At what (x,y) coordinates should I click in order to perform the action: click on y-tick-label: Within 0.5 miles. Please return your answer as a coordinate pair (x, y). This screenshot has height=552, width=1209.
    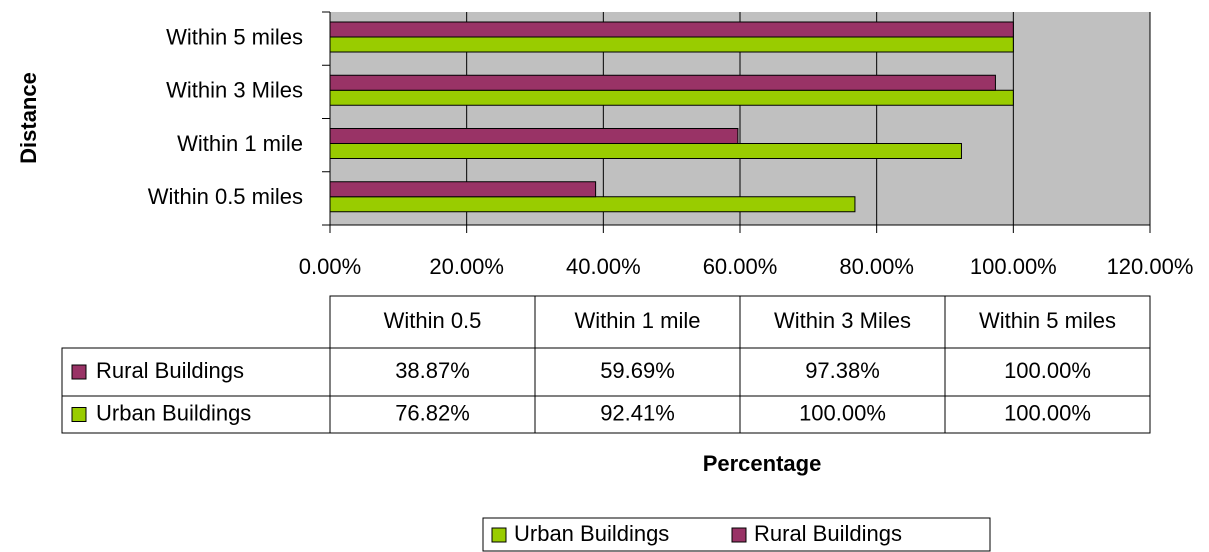
    Looking at the image, I should click on (225, 196).